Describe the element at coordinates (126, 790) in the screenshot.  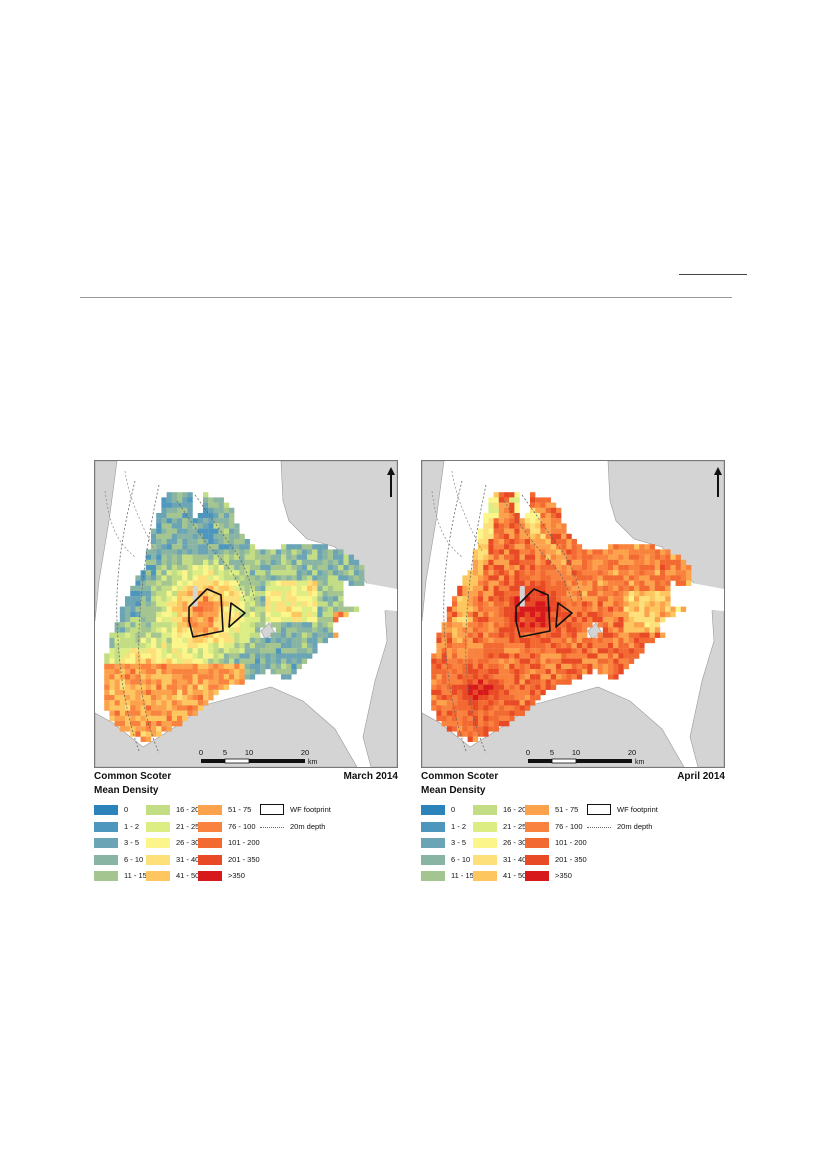
I see `legend-title: Mean Density` at that location.